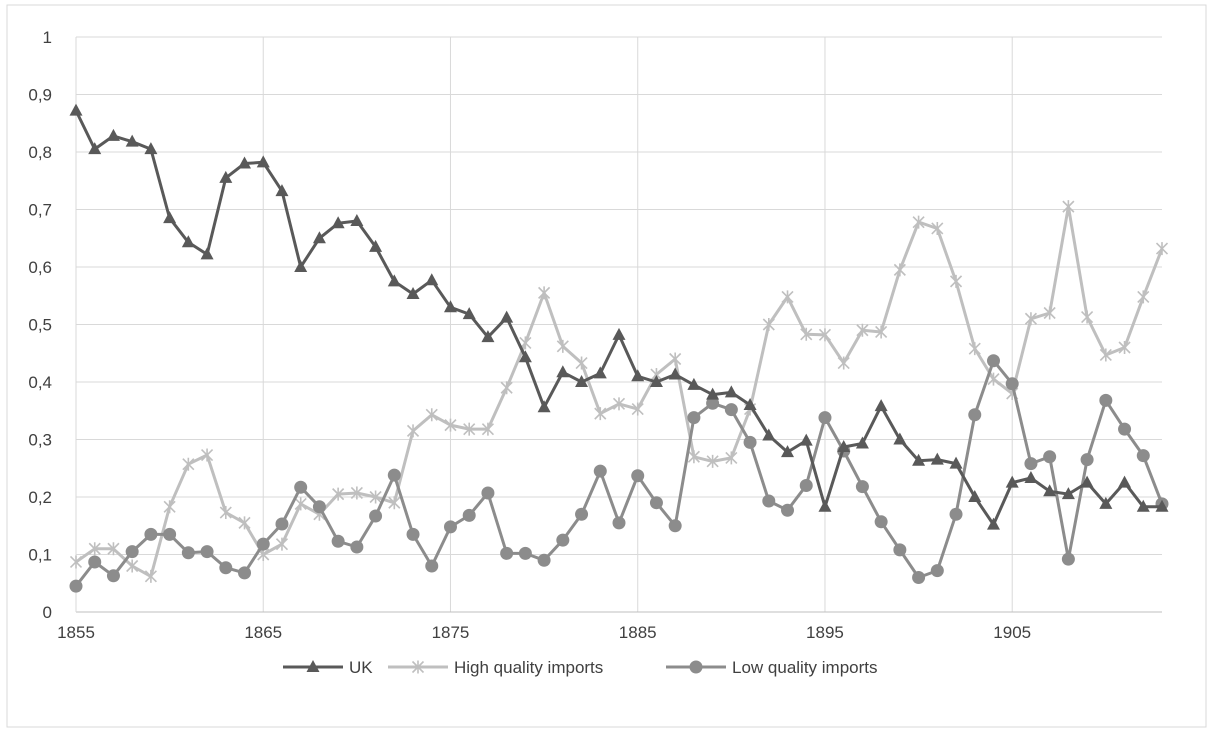  What do you see at coordinates (40, 152) in the screenshot?
I see `y-tick-label: 0,8` at bounding box center [40, 152].